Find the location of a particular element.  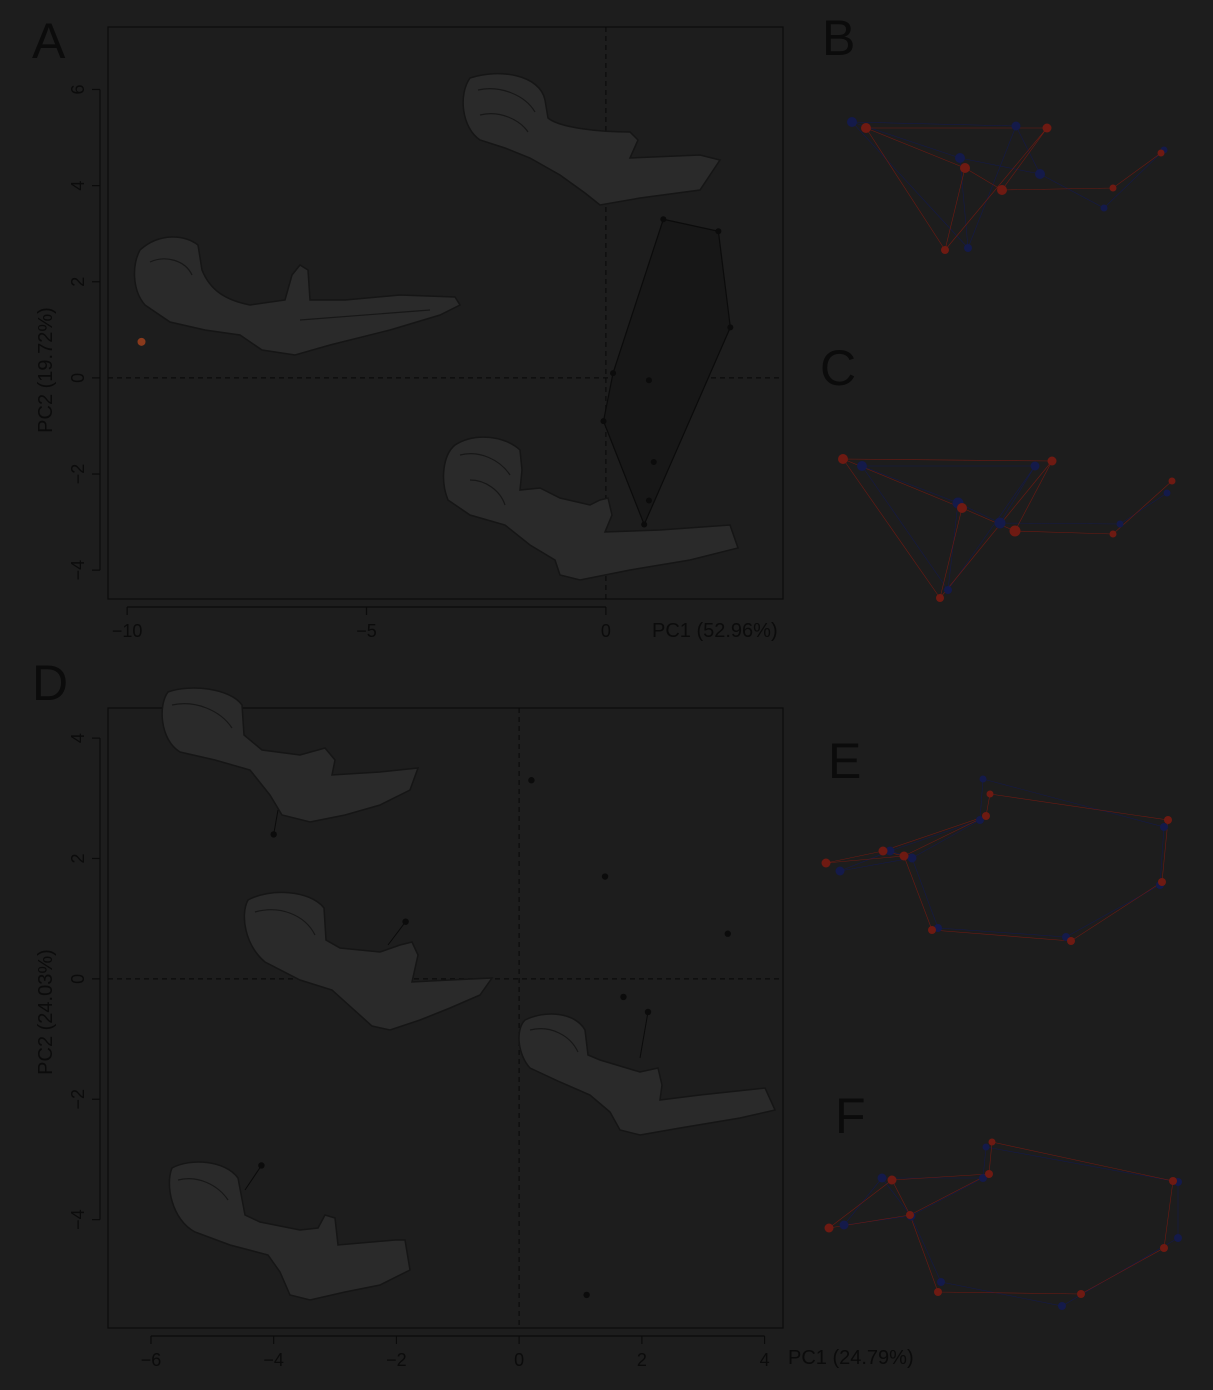

x-axis-label-d: PC1 (24.79%) is located at coordinates (851, 1358).